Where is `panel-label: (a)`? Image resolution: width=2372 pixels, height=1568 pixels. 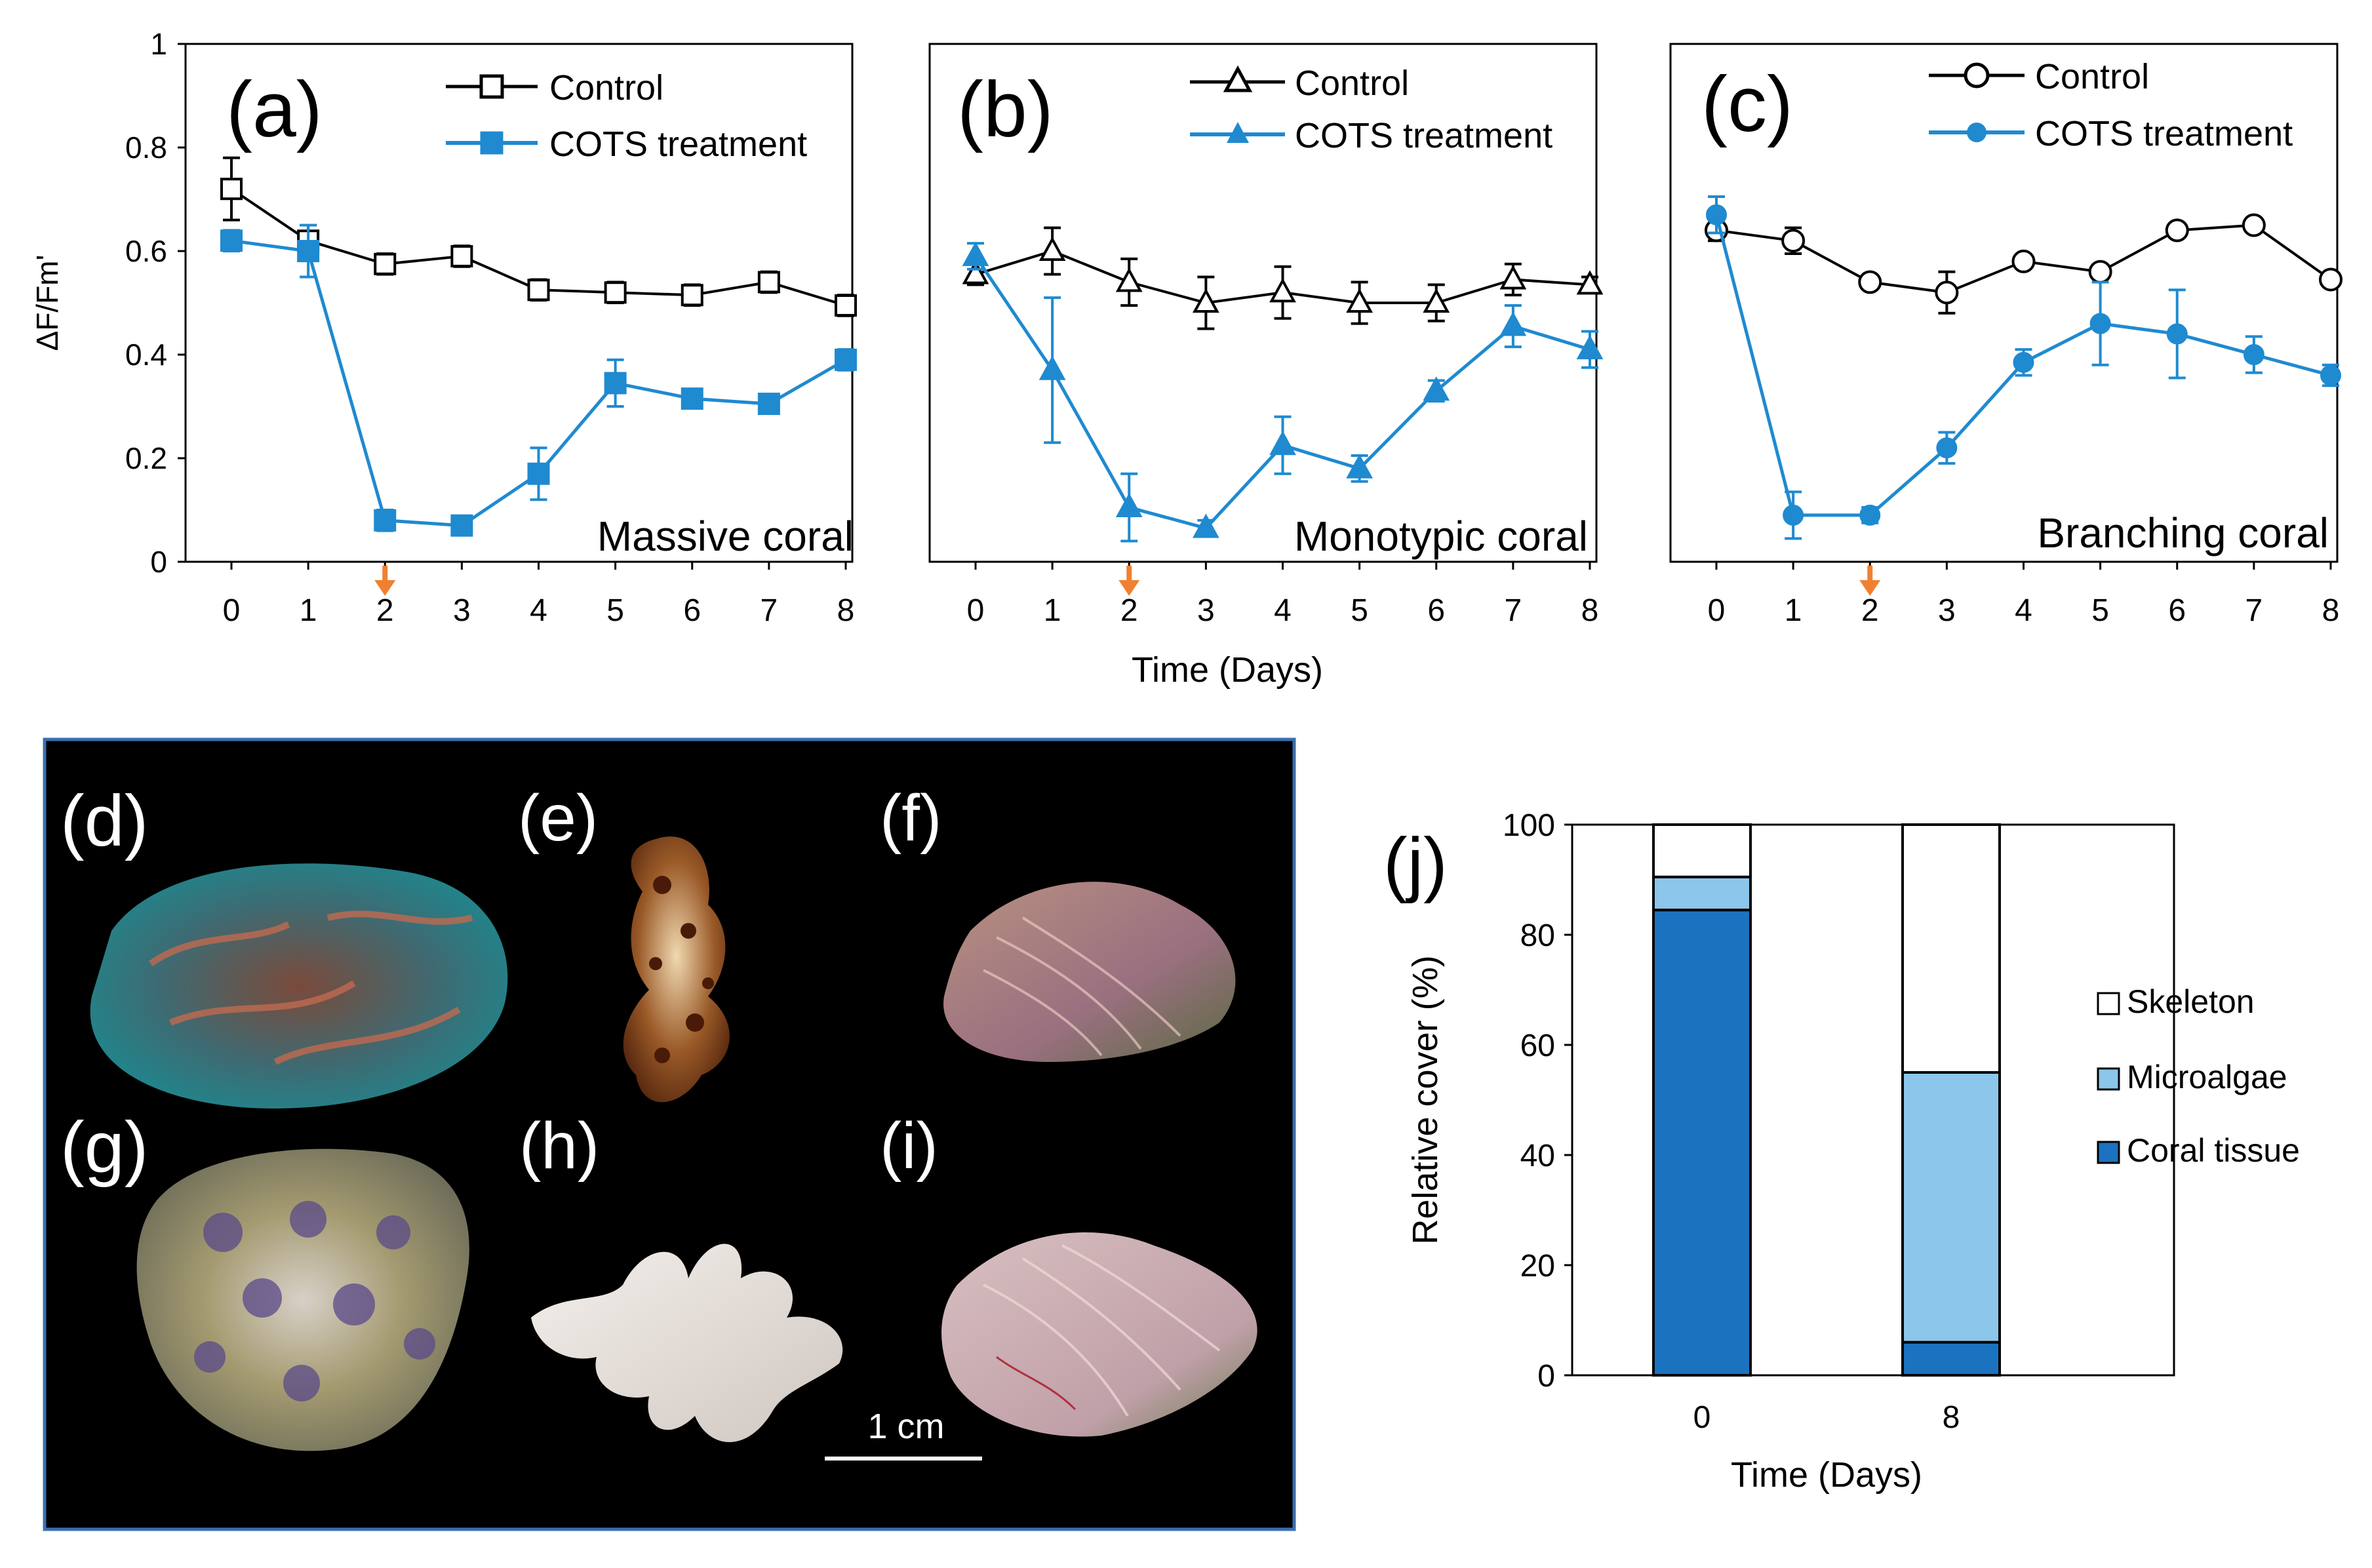
panel-label: (a) is located at coordinates (274, 109).